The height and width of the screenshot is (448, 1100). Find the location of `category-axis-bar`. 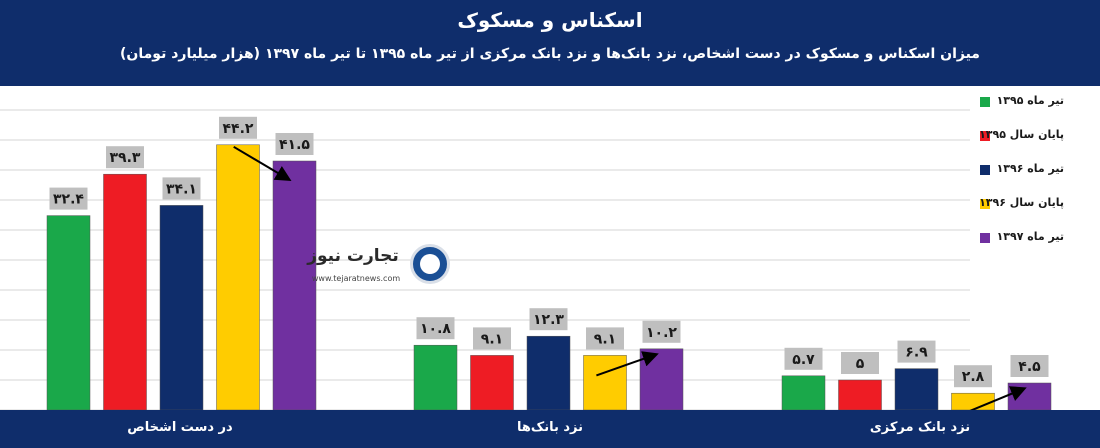

category-axis-bar is located at coordinates (550, 429).